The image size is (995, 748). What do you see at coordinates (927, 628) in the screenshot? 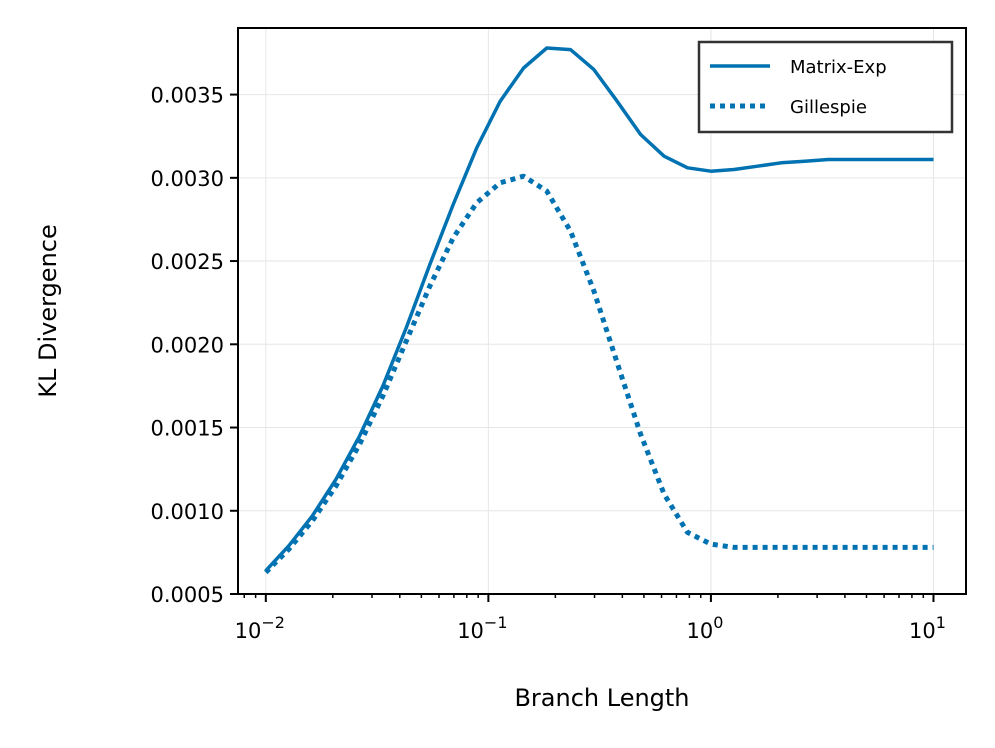
I see `x-tick-label: 10¹` at bounding box center [927, 628].